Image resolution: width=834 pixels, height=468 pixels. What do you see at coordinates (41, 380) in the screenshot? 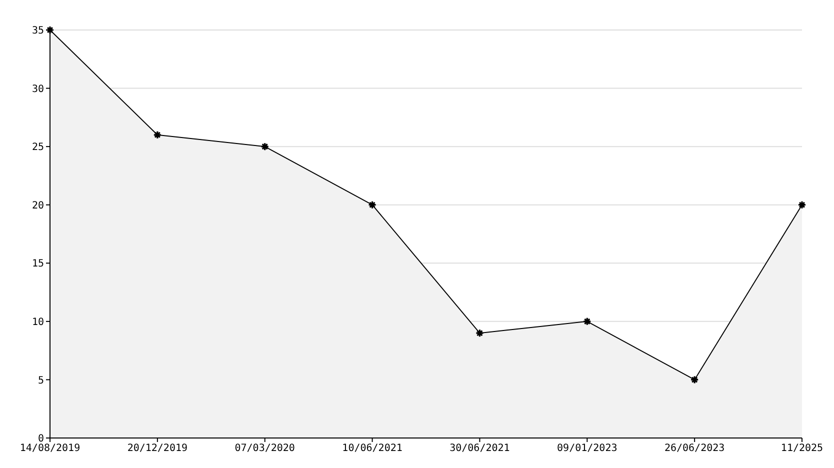
I see `y-tick-label: 5` at bounding box center [41, 380].